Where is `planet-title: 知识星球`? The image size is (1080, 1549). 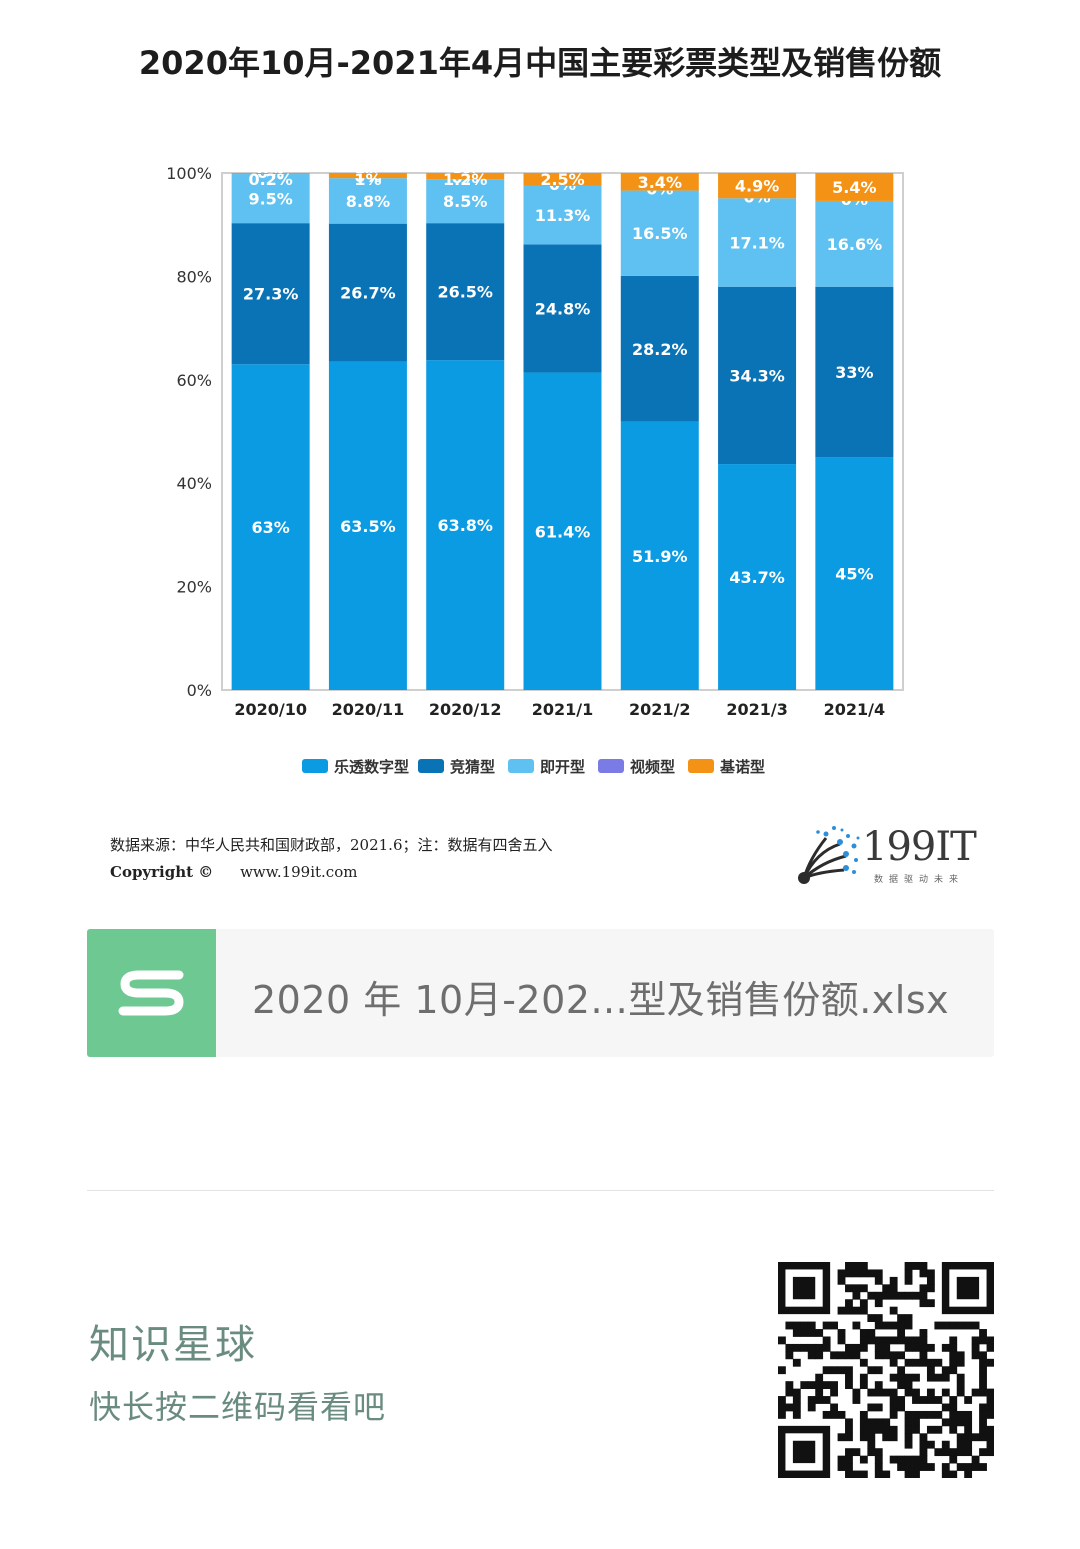
planet-title: 知识星球 is located at coordinates (173, 1345).